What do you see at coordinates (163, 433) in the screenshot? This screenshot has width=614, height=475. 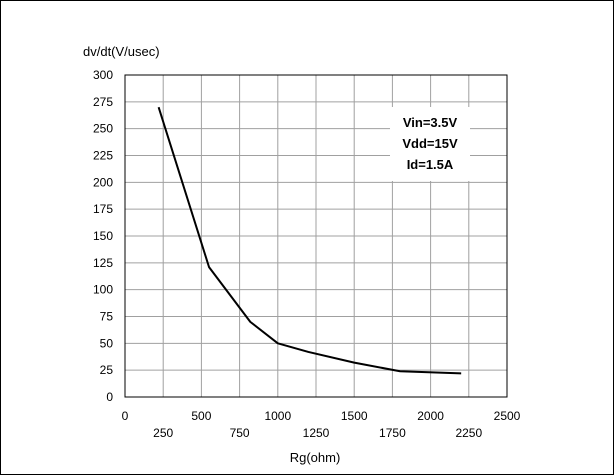 I see `x-tick-label: 250` at bounding box center [163, 433].